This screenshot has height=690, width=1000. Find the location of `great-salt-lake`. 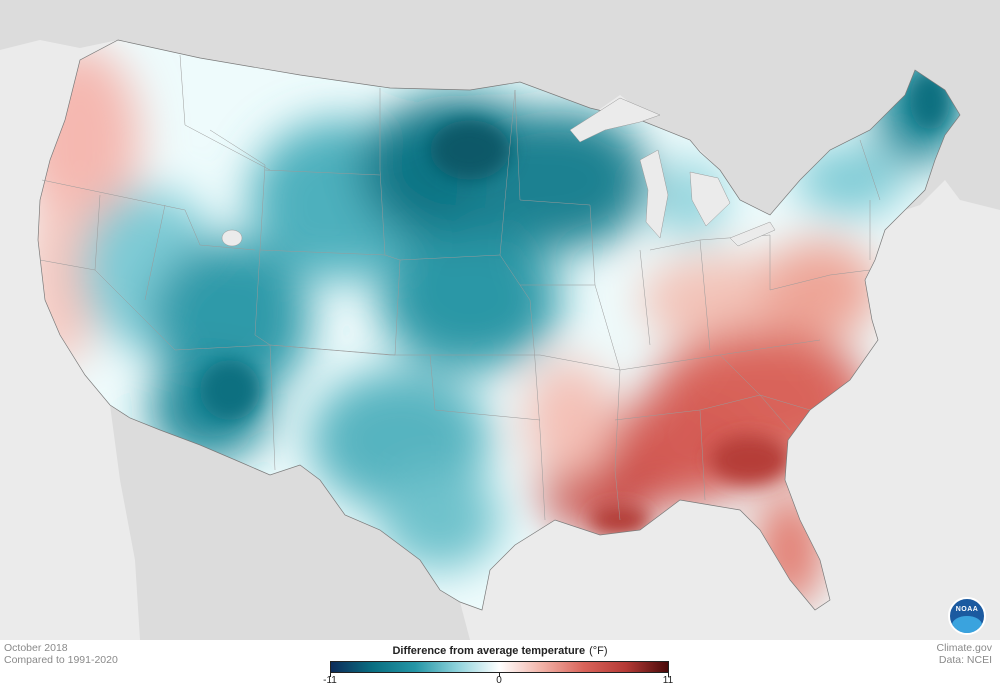

great-salt-lake is located at coordinates (232, 238).